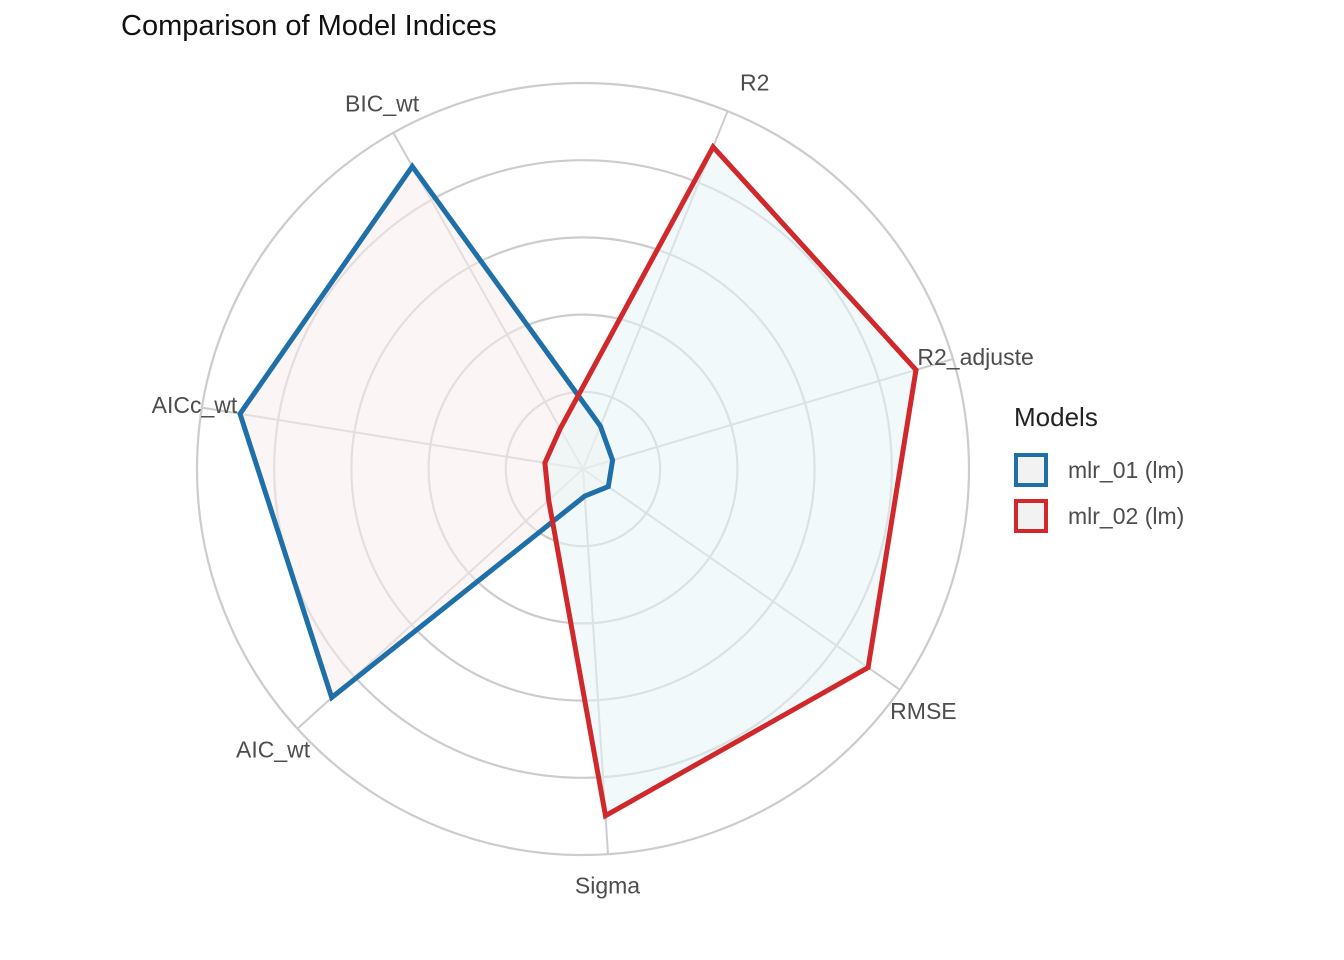  What do you see at coordinates (923, 711) in the screenshot?
I see `axis-label-RMSE: RMSE` at bounding box center [923, 711].